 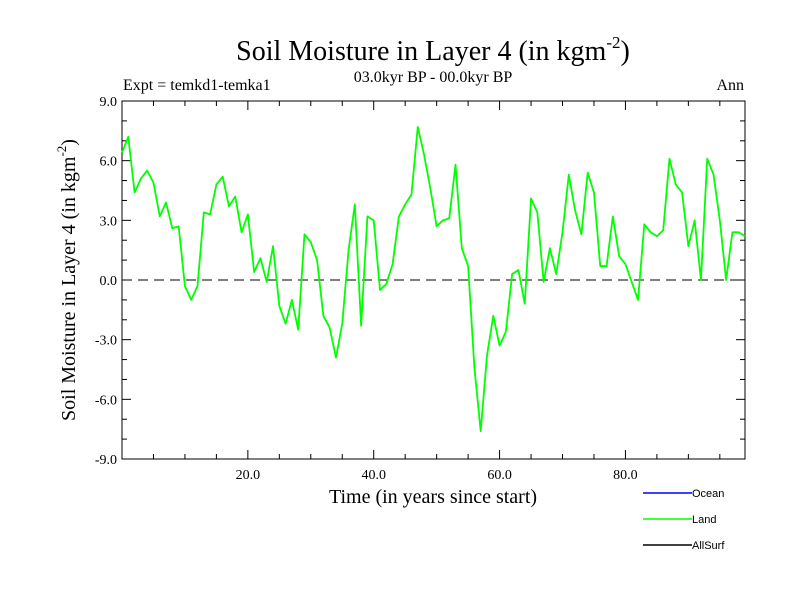 What do you see at coordinates (373, 475) in the screenshot?
I see `x-tick-label: 40.0` at bounding box center [373, 475].